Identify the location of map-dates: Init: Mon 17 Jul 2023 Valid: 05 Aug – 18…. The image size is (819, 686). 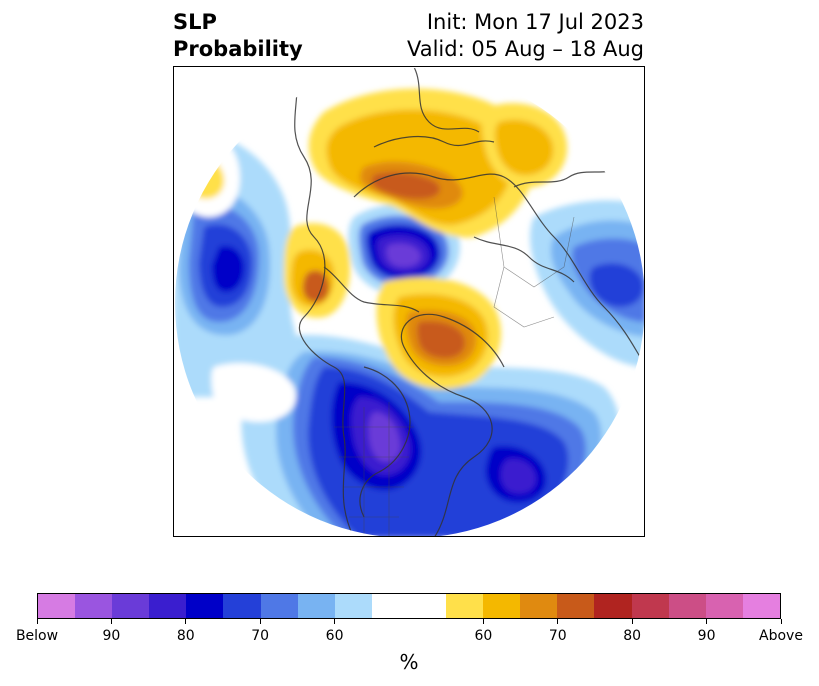
(525, 36).